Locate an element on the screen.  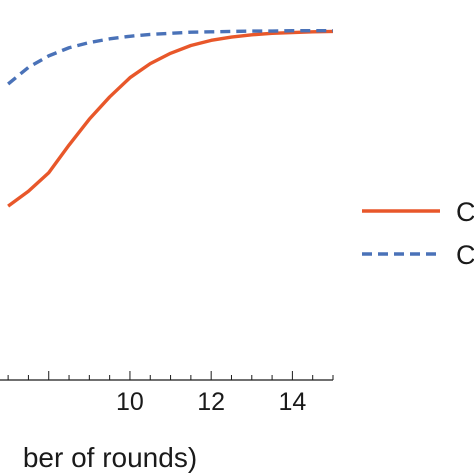
x-tick-label: 12 is located at coordinates (211, 402).